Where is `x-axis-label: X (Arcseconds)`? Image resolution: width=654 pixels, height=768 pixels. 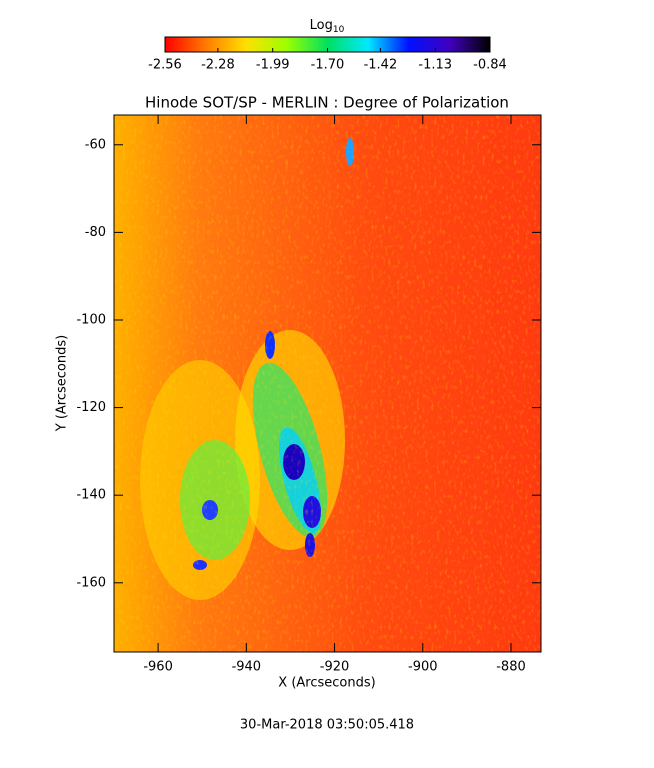
x-axis-label: X (Arcseconds) is located at coordinates (326, 683).